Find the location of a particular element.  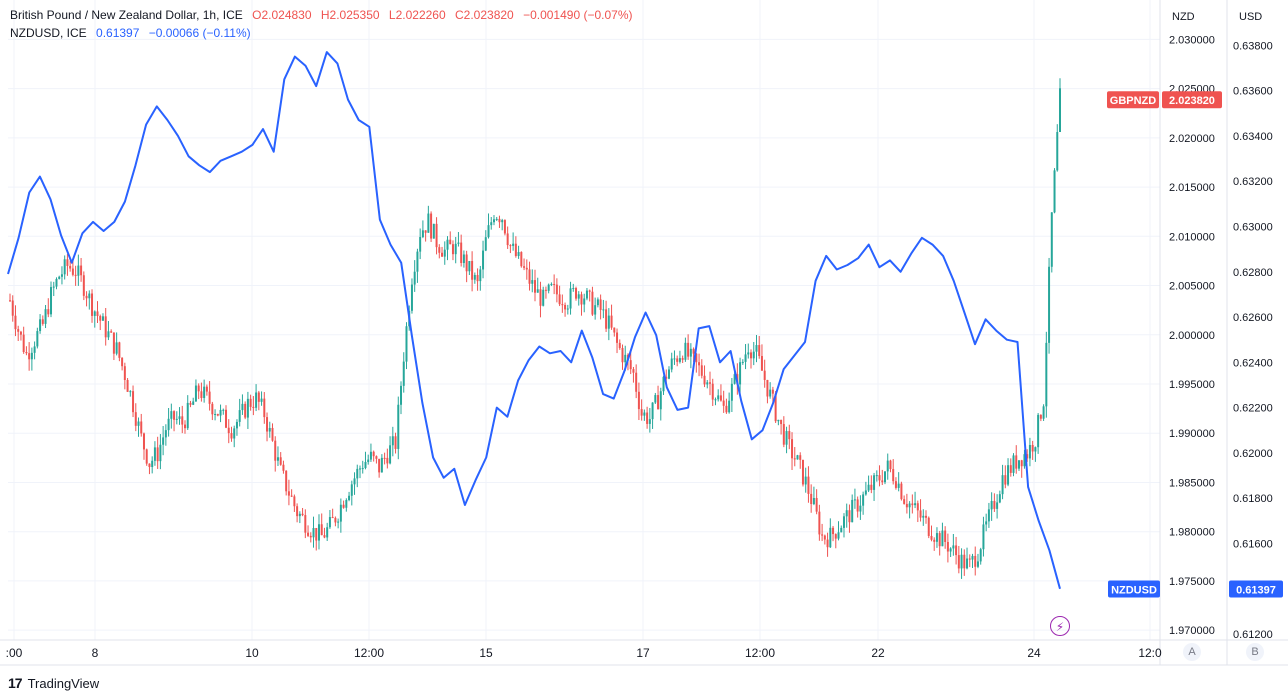

nzd-tick-label: 2.015000 is located at coordinates (1192, 188).